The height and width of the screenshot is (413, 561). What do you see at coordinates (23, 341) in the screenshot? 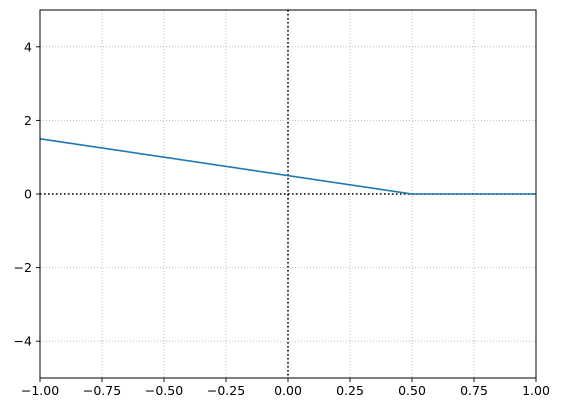
I see `y-tick-label-0: −4` at bounding box center [23, 341].